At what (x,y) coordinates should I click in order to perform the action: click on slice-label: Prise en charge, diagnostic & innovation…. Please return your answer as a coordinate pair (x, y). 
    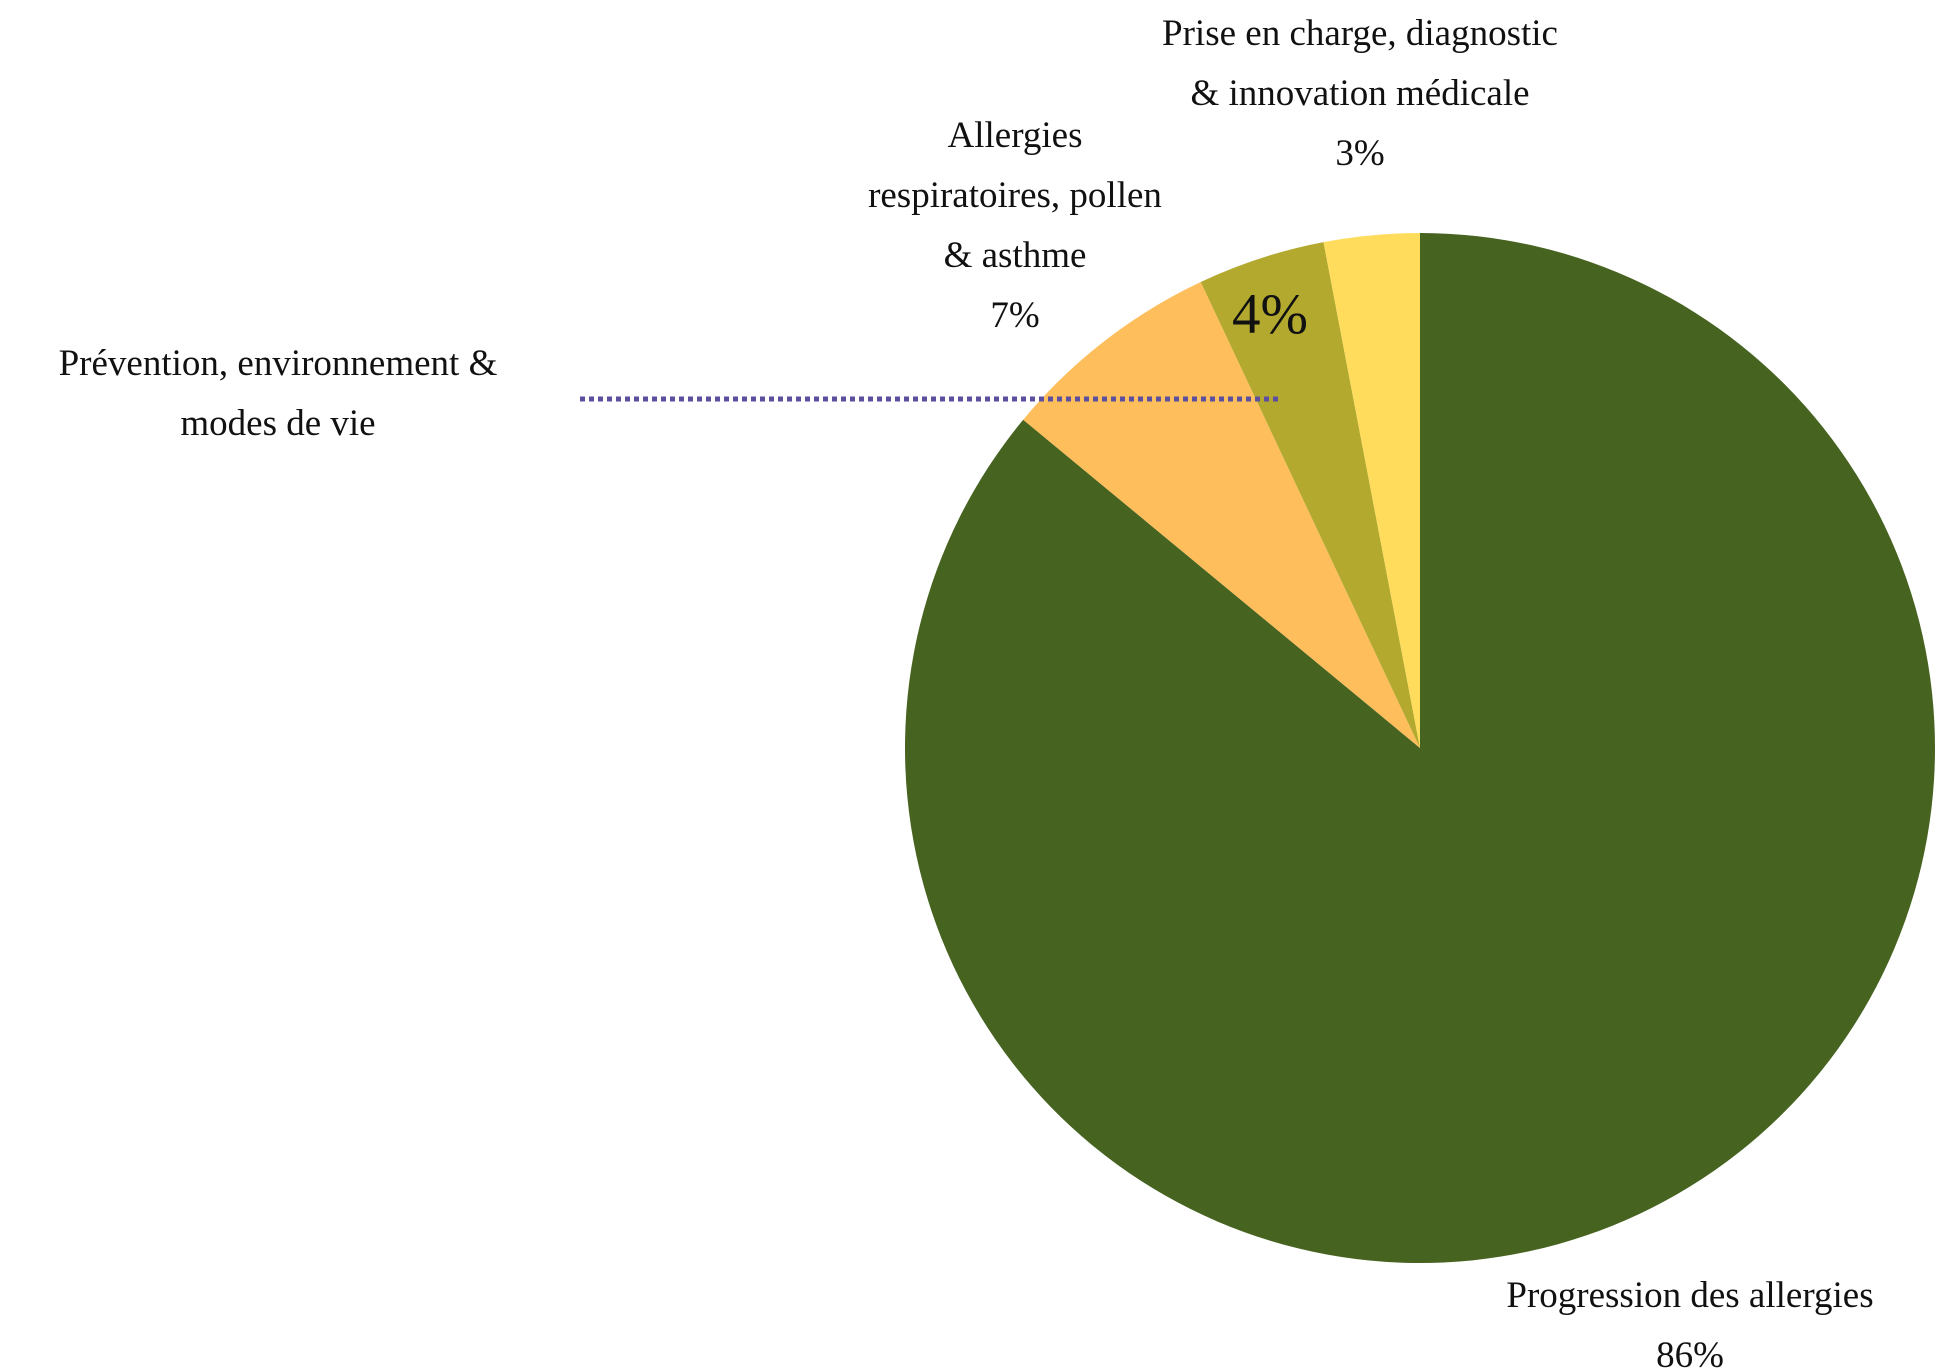
    Looking at the image, I should click on (1360, 94).